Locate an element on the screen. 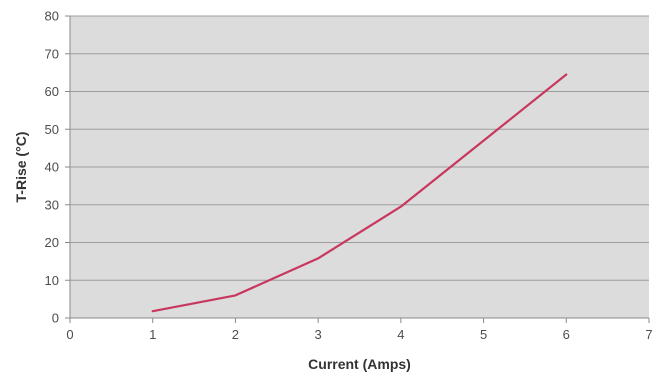 The image size is (660, 380). y-axis-title: T-Rise (°C) is located at coordinates (21, 167).